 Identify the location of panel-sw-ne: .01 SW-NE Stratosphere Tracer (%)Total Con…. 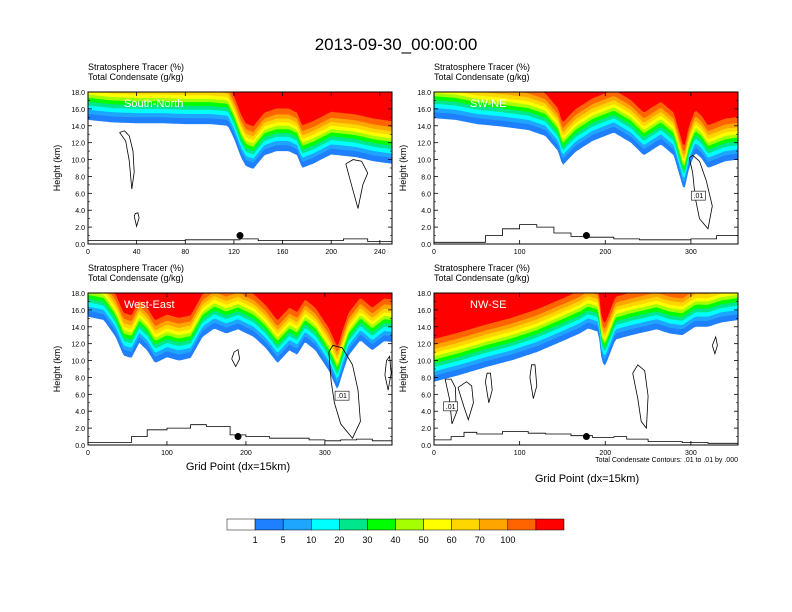
(568, 159).